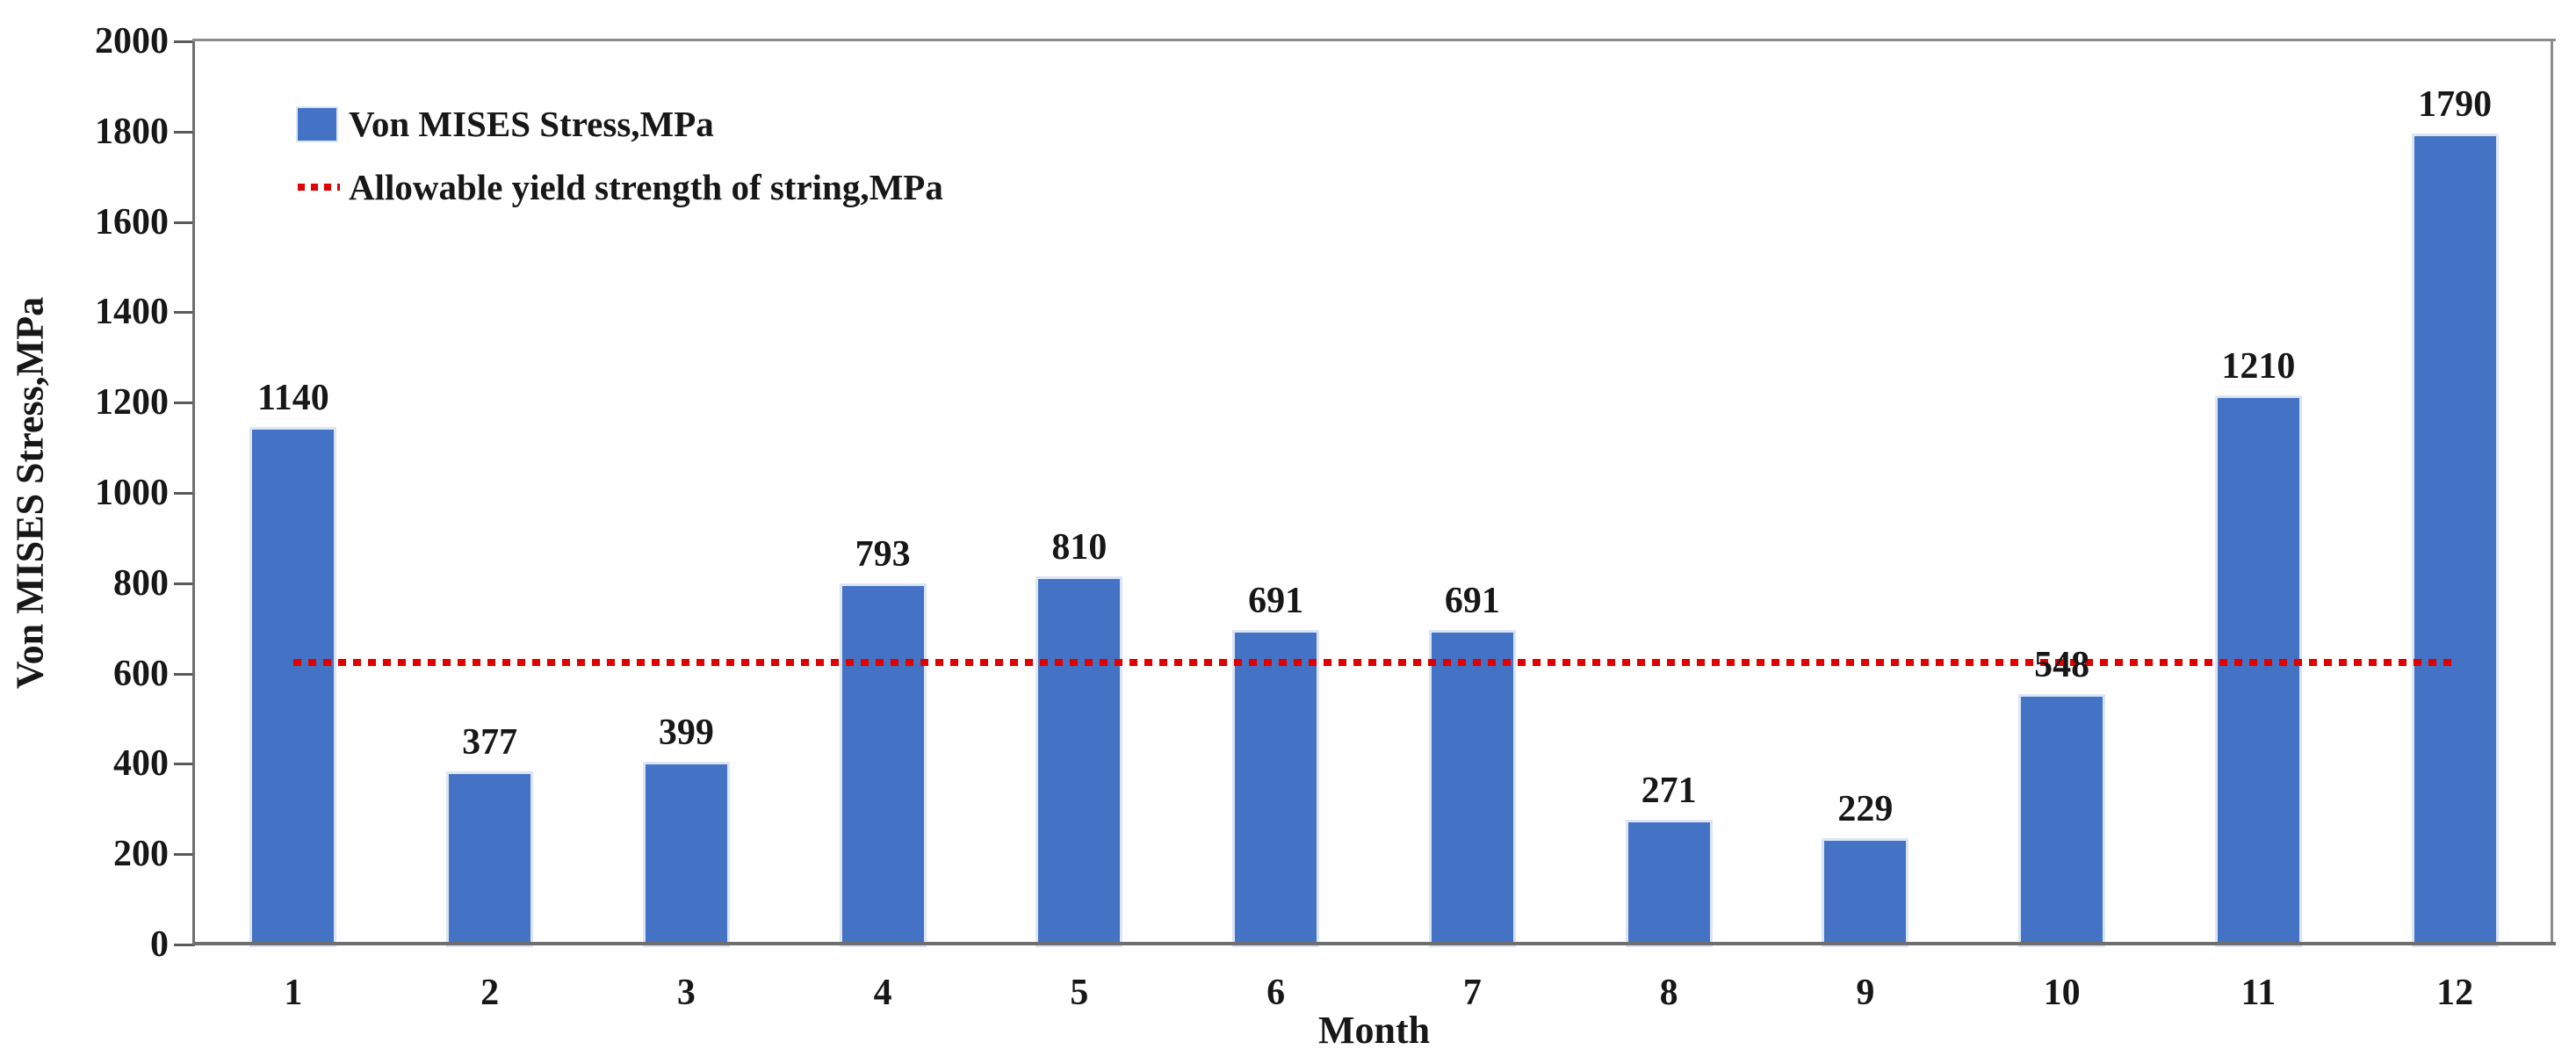 This screenshot has width=2576, height=1064. Describe the element at coordinates (132, 131) in the screenshot. I see `y-tick-label: 1800` at that location.